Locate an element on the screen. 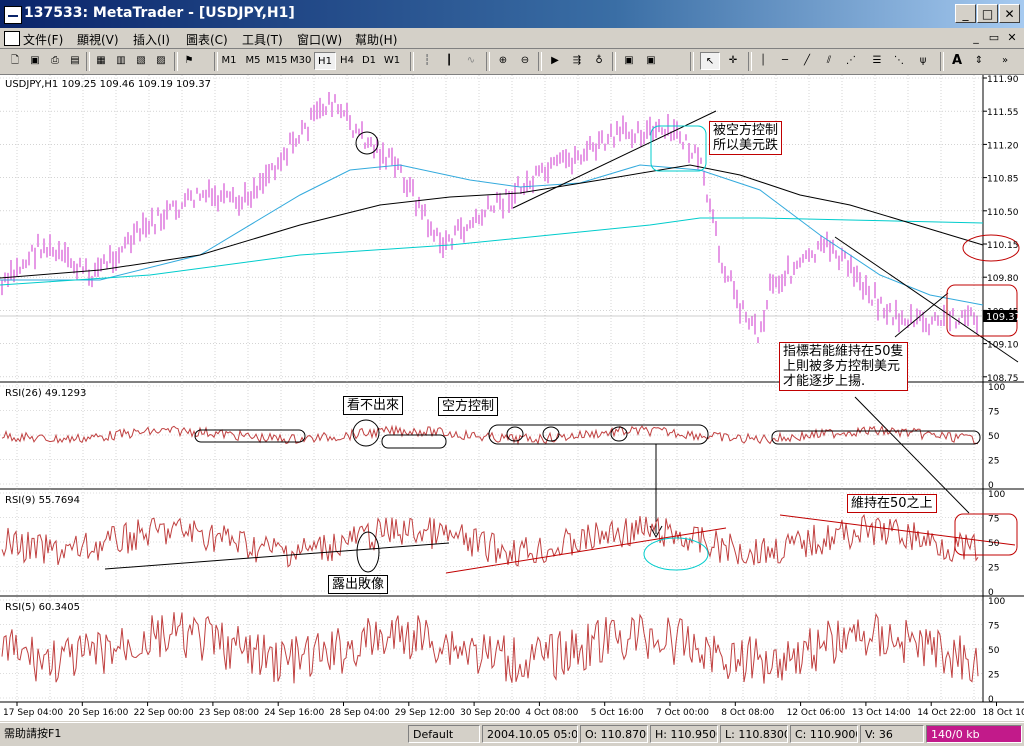 The width and height of the screenshot is (1024, 746). price-tick-label: 111.20 is located at coordinates (1003, 146).